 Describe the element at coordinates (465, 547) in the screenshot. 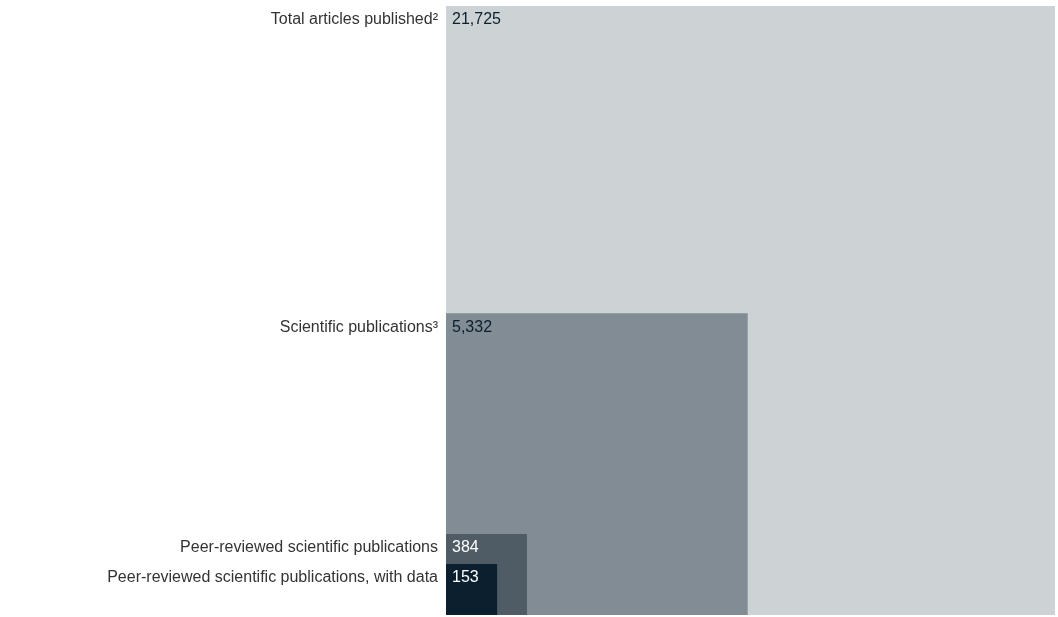

I see `data-label: 384` at that location.